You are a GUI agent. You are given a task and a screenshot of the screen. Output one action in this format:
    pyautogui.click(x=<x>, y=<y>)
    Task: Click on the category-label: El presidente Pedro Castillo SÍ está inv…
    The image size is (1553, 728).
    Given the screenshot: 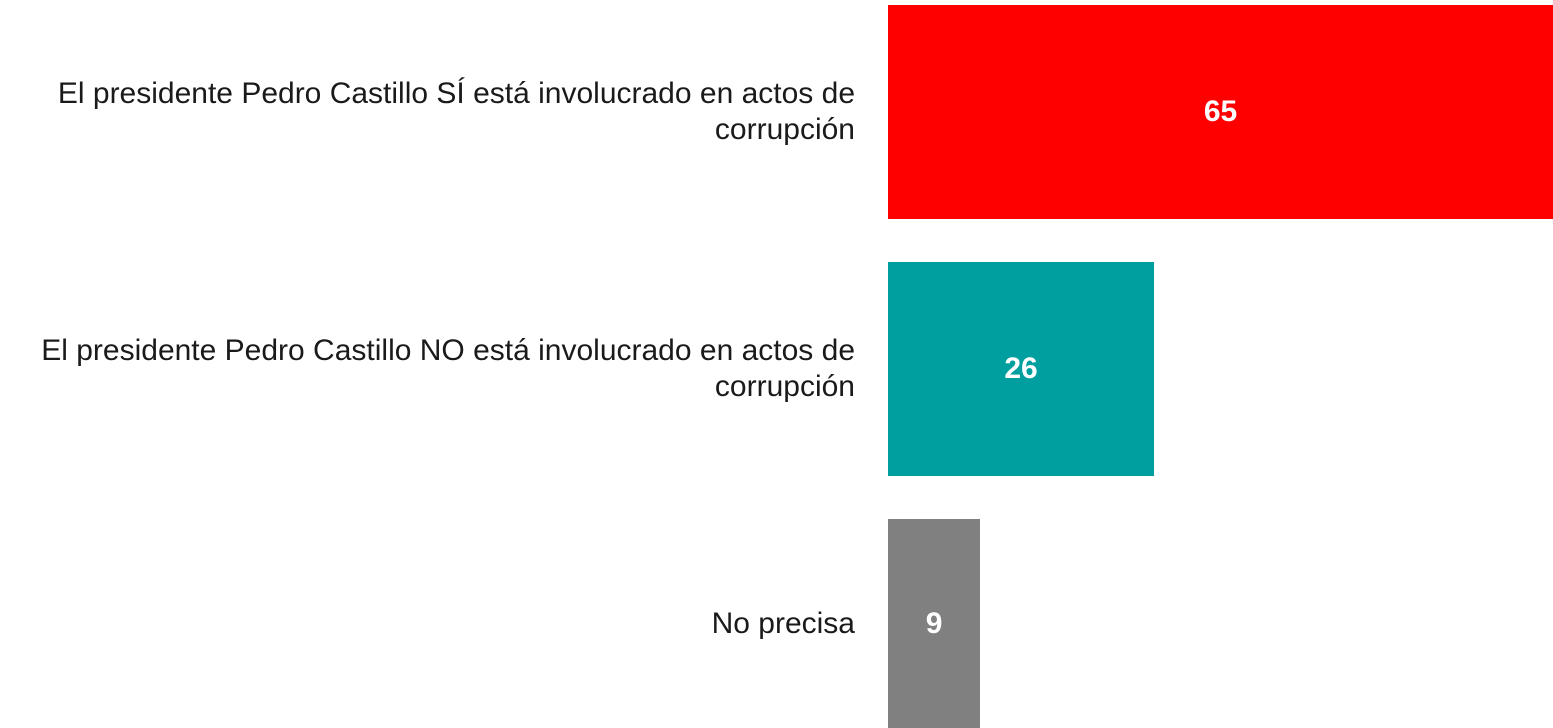 What is the action you would take?
    pyautogui.click(x=456, y=111)
    